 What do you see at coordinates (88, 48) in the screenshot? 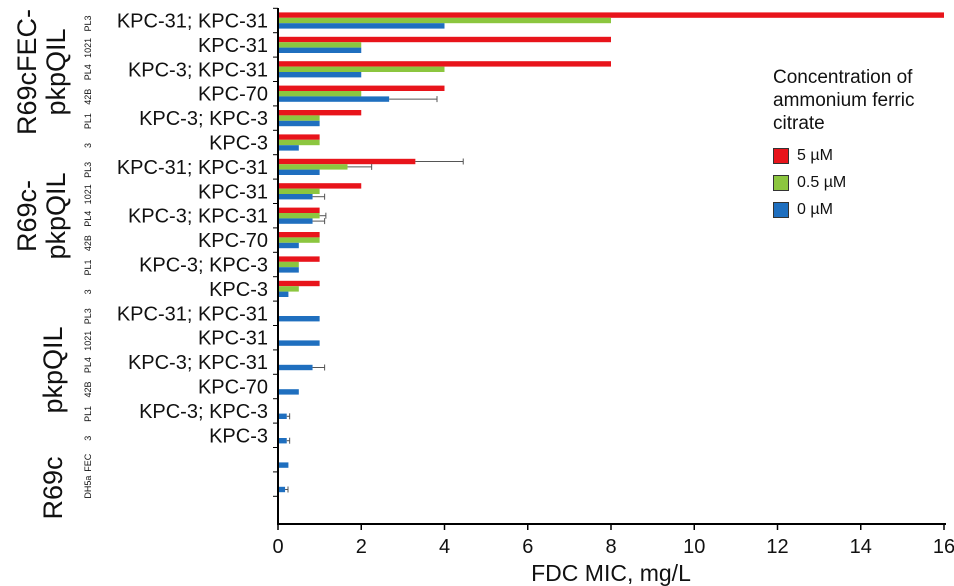
I see `strain-label: 1021` at bounding box center [88, 48].